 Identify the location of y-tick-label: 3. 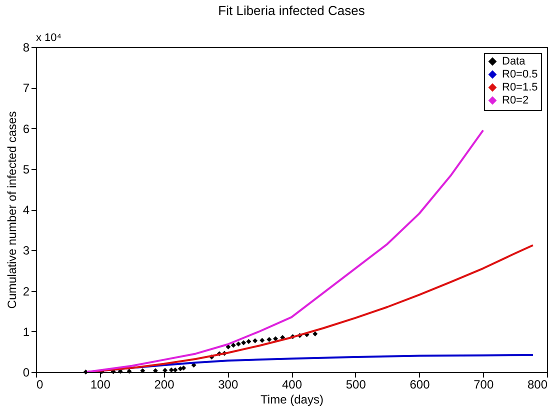
(26, 251).